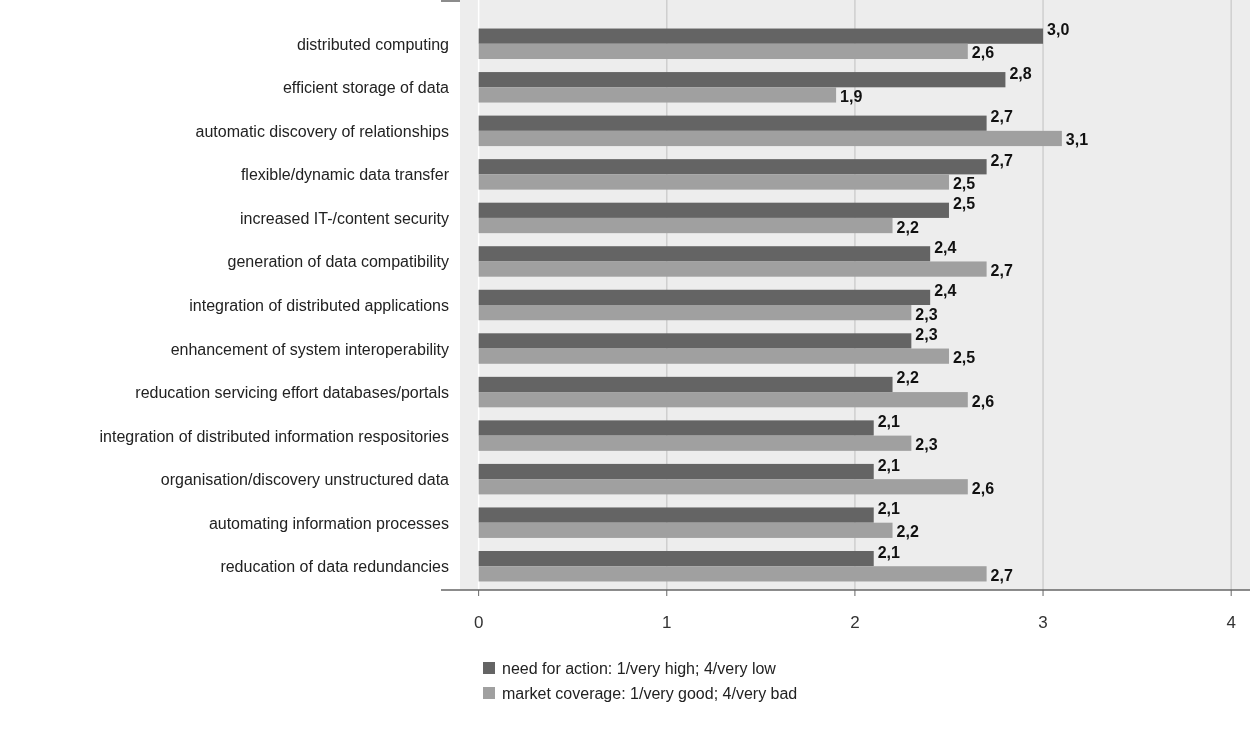 The image size is (1255, 746). Describe the element at coordinates (1077, 140) in the screenshot. I see `data-label: 3,1` at that location.